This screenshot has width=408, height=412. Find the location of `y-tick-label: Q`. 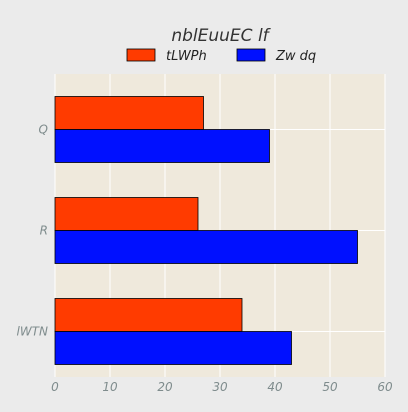

y-tick-label: Q is located at coordinates (43, 130).